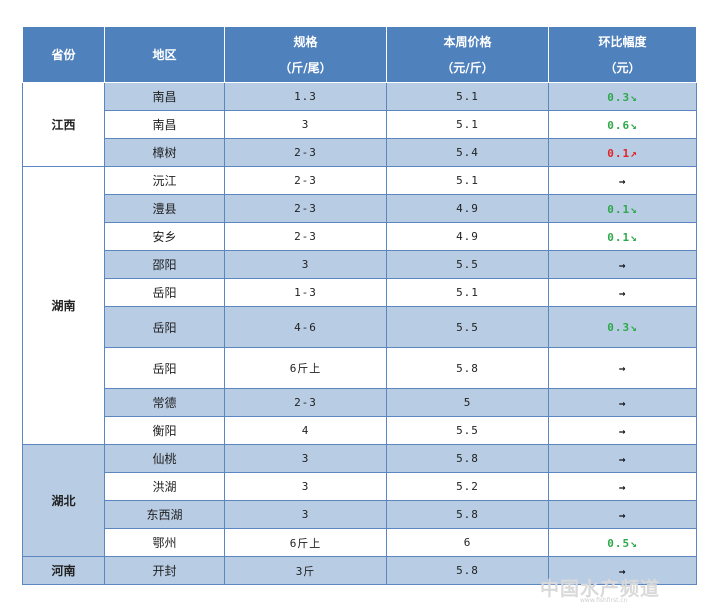  I want to click on table-row: 常德 2-3 5 →, so click(360, 402).